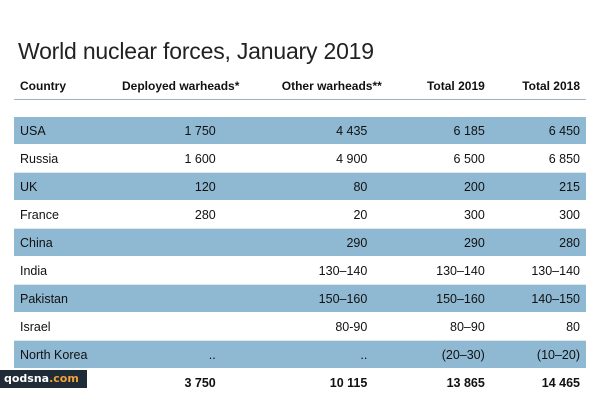 This screenshot has height=400, width=600. Describe the element at coordinates (545, 158) in the screenshot. I see `cell-total-2018: 6 850` at that location.